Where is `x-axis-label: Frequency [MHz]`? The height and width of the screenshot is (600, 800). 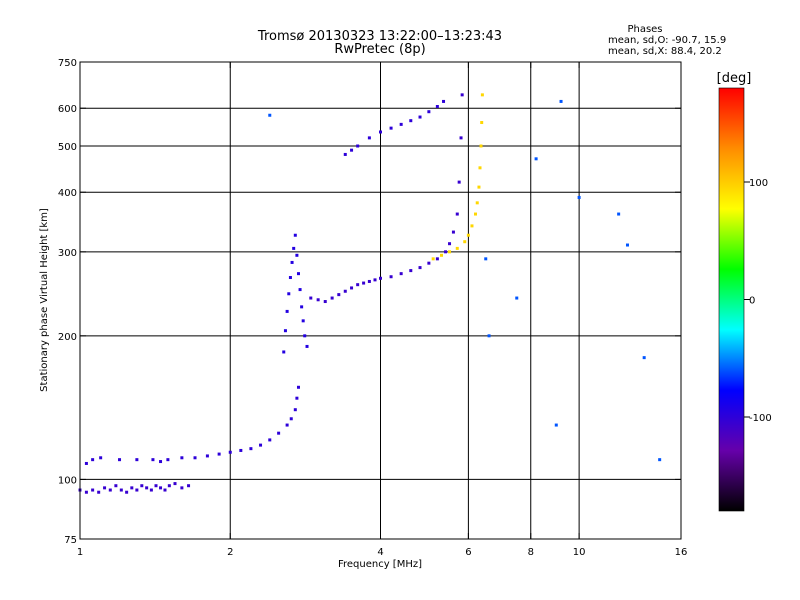
x-axis-label: Frequency [MHz] is located at coordinates (380, 564).